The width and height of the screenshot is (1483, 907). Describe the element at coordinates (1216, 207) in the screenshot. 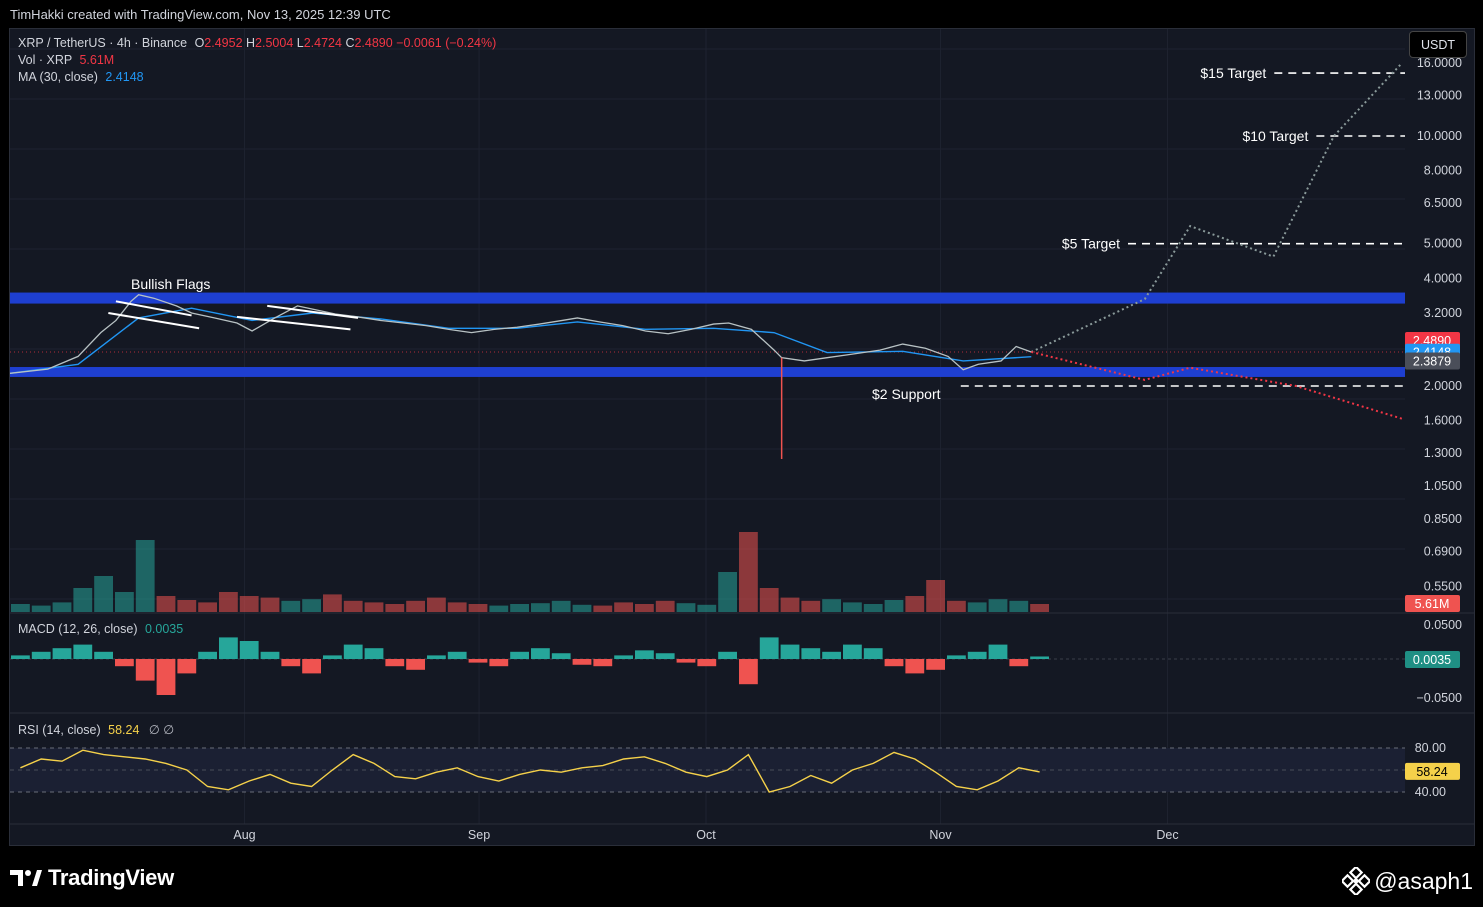

I see `bull-projection-path` at that location.